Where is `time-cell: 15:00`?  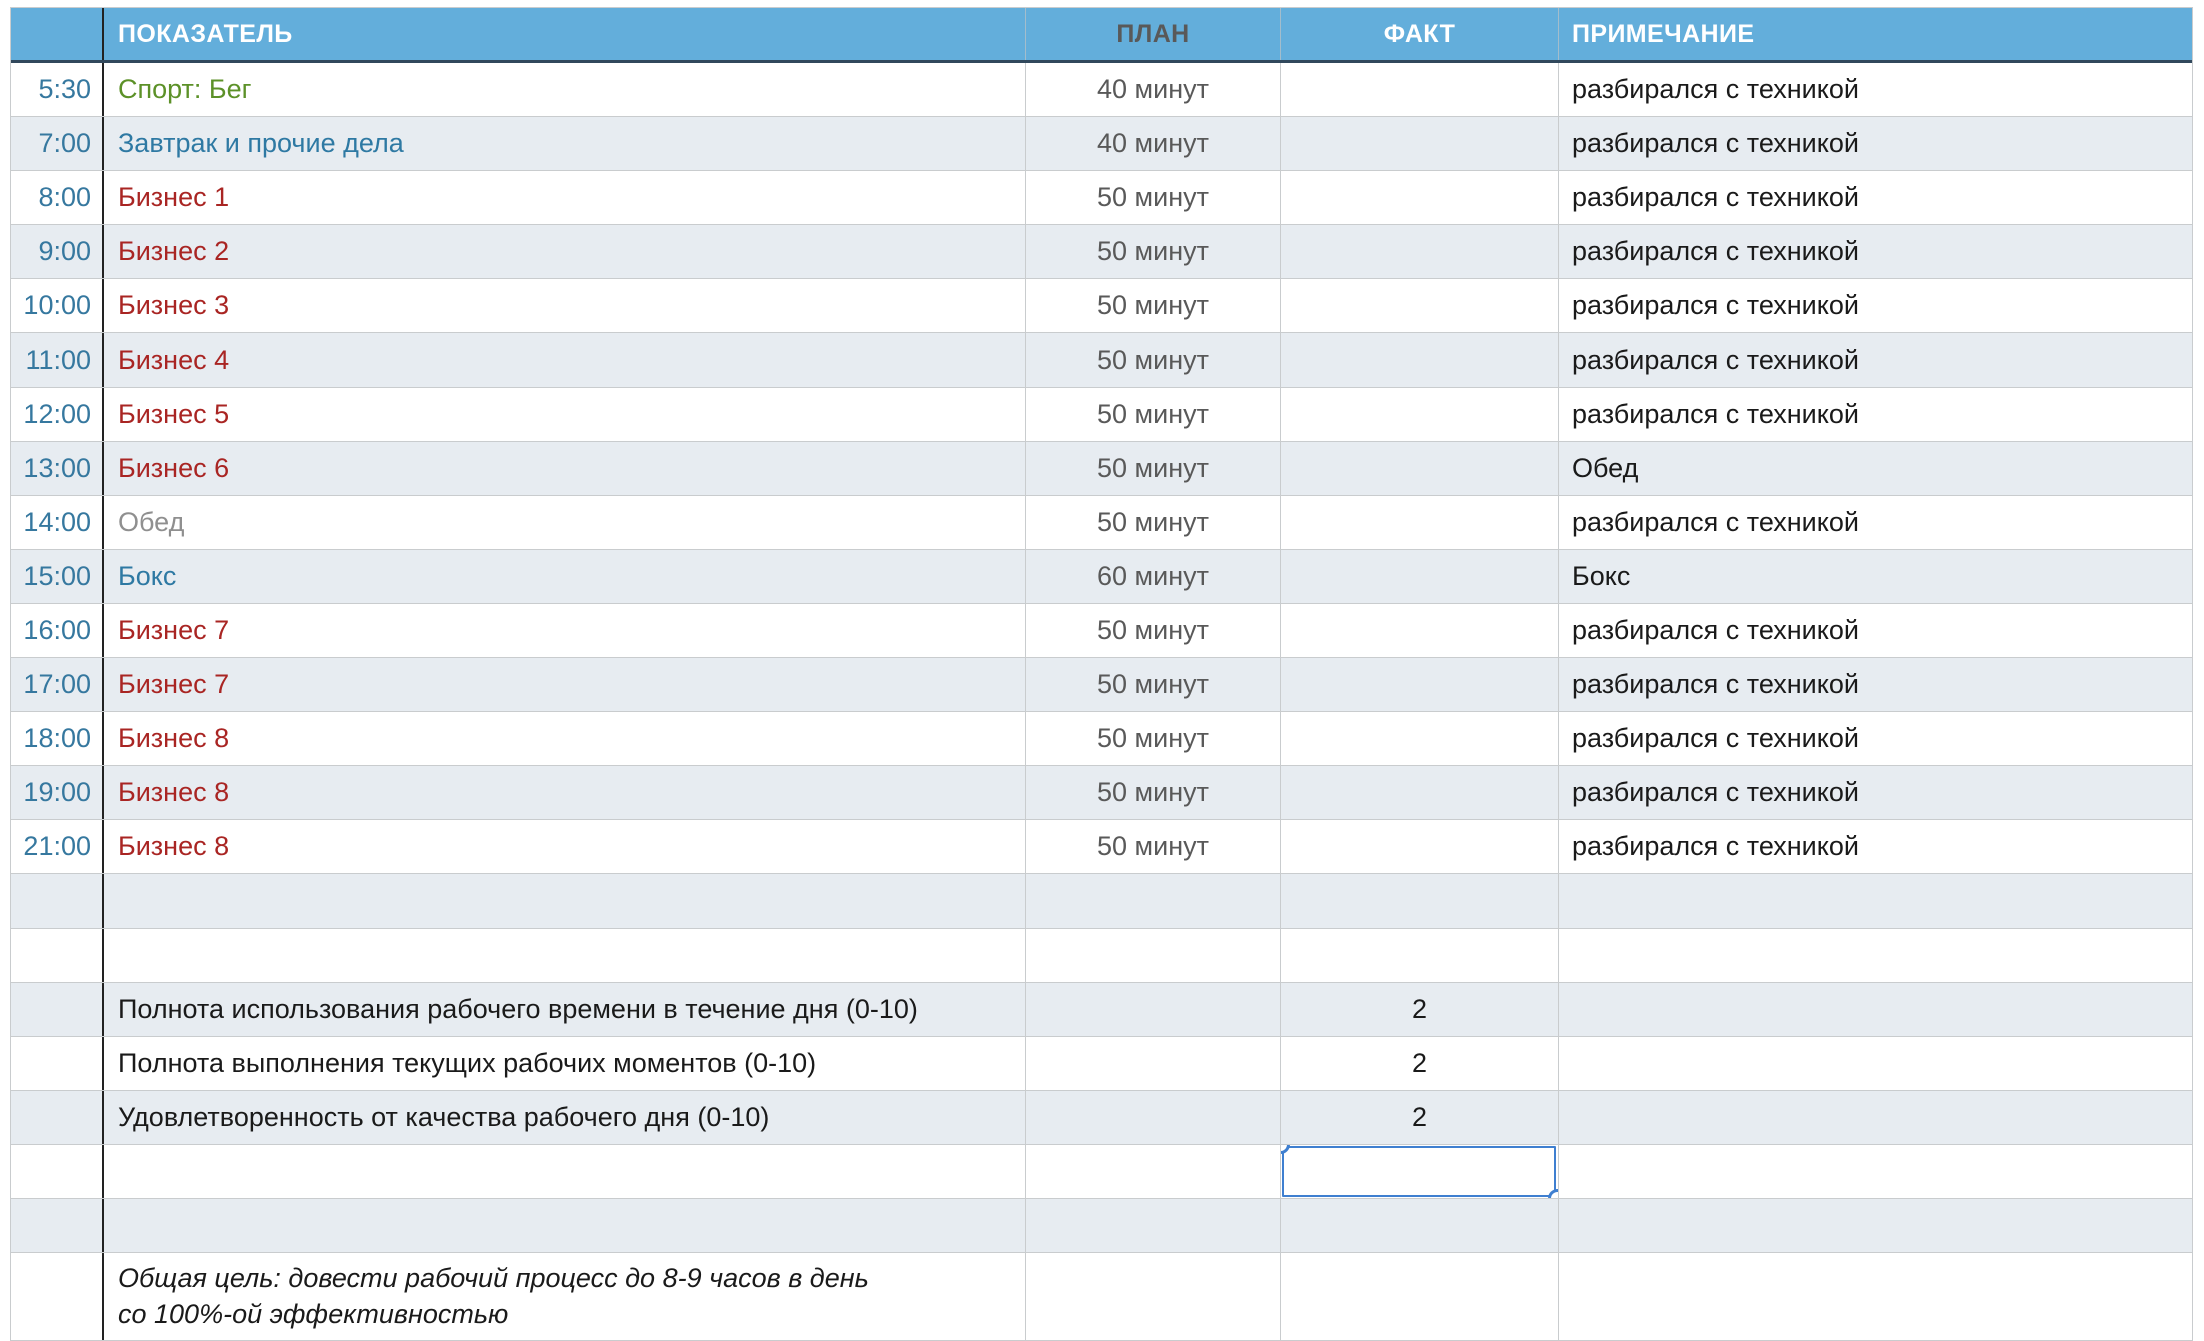
time-cell: 15:00 is located at coordinates (57, 576).